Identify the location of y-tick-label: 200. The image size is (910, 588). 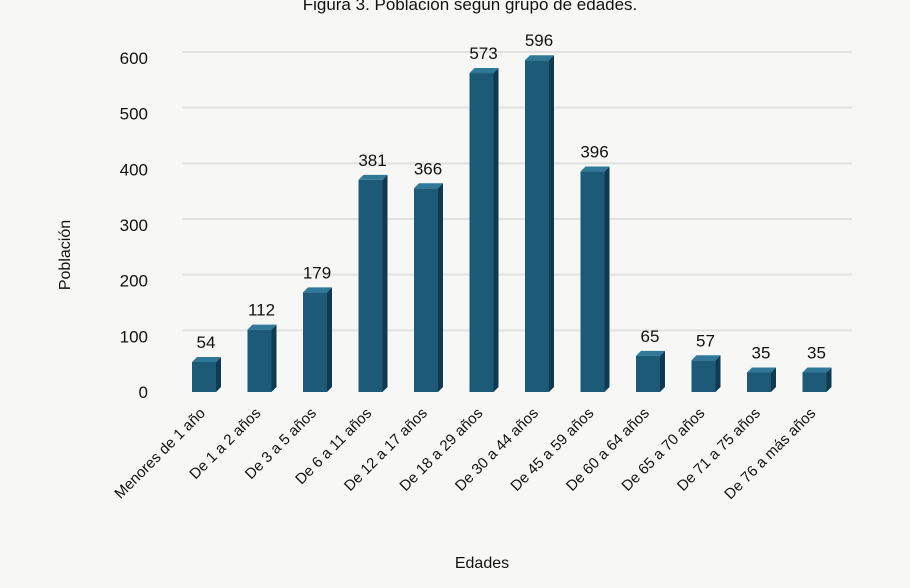
(134, 281).